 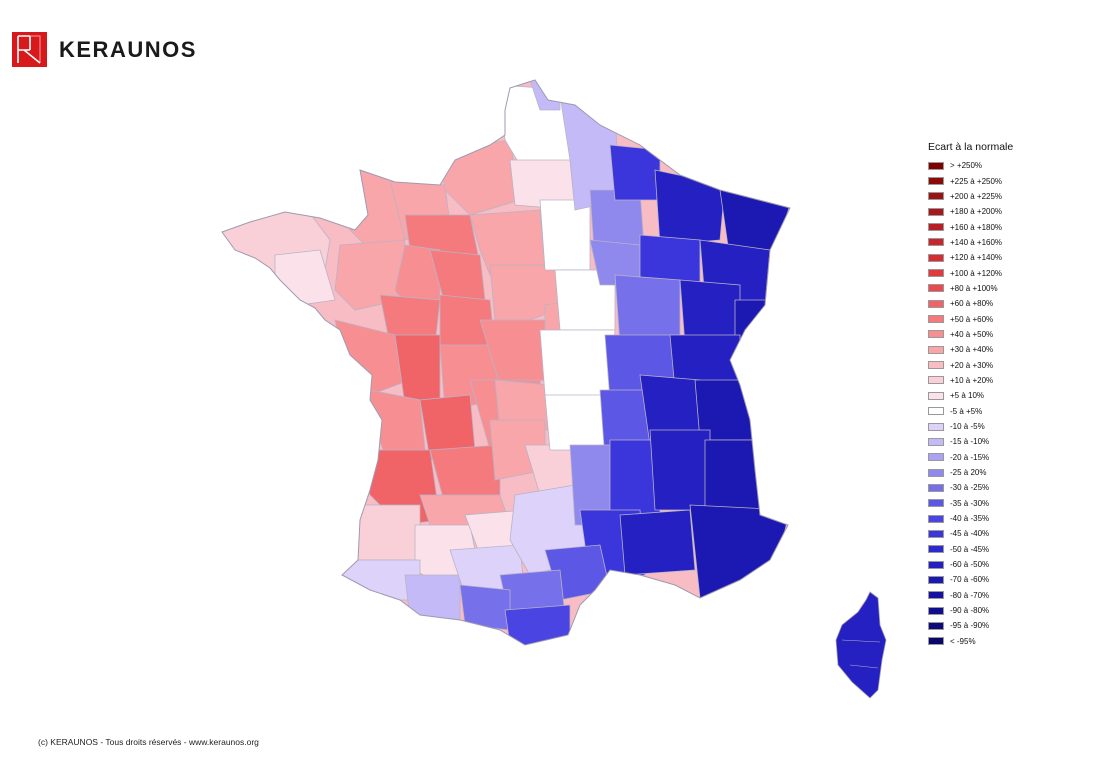 I want to click on legend-label: -5 à +5%, so click(x=966, y=411).